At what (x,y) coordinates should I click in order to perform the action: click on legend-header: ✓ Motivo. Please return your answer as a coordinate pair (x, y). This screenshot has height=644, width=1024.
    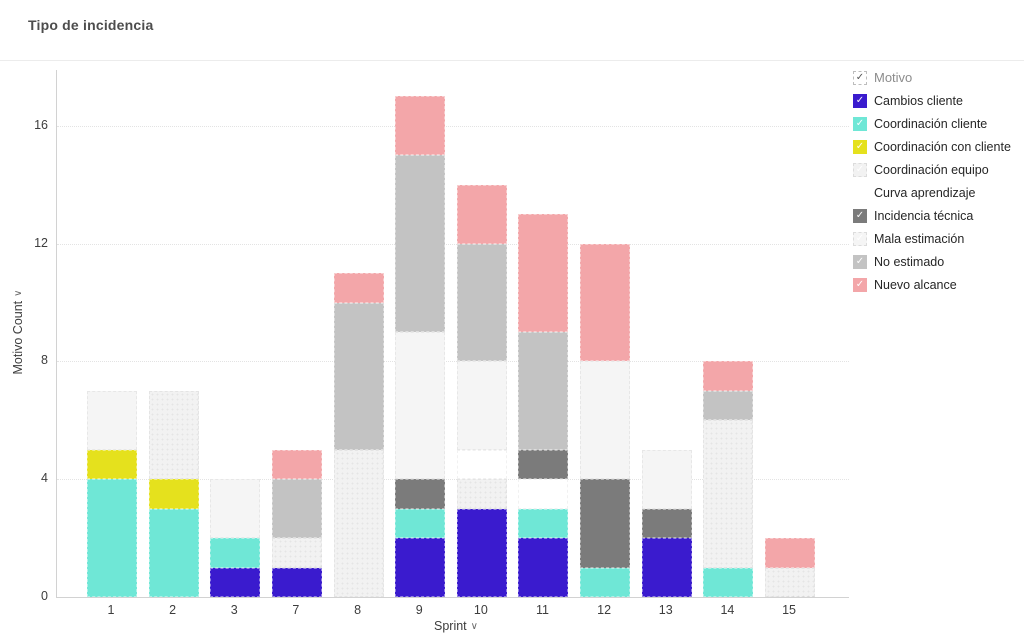
    Looking at the image, I should click on (932, 77).